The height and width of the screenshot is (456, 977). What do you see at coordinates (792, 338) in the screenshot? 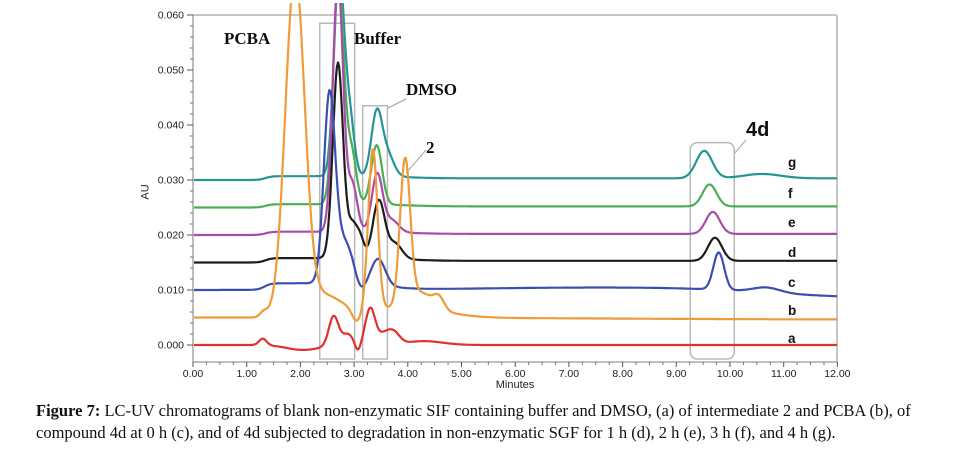
I see `trace-label-a: a` at bounding box center [792, 338].